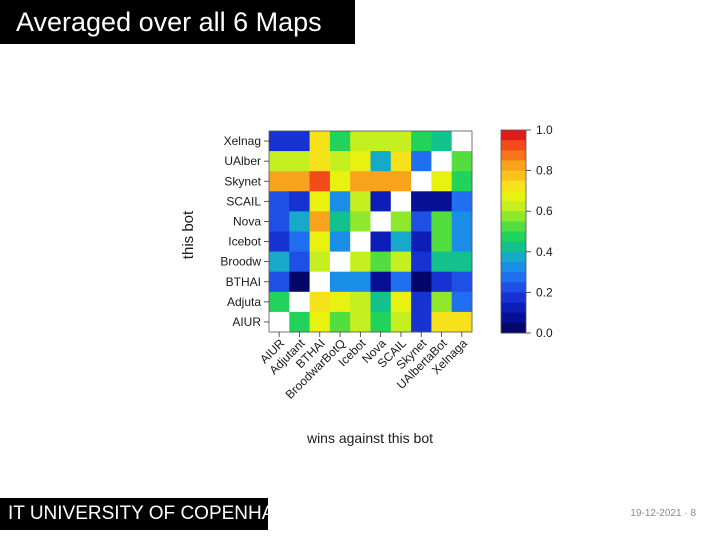  I want to click on slide-footer-meta: 19-12-2021 · 8, so click(663, 513).